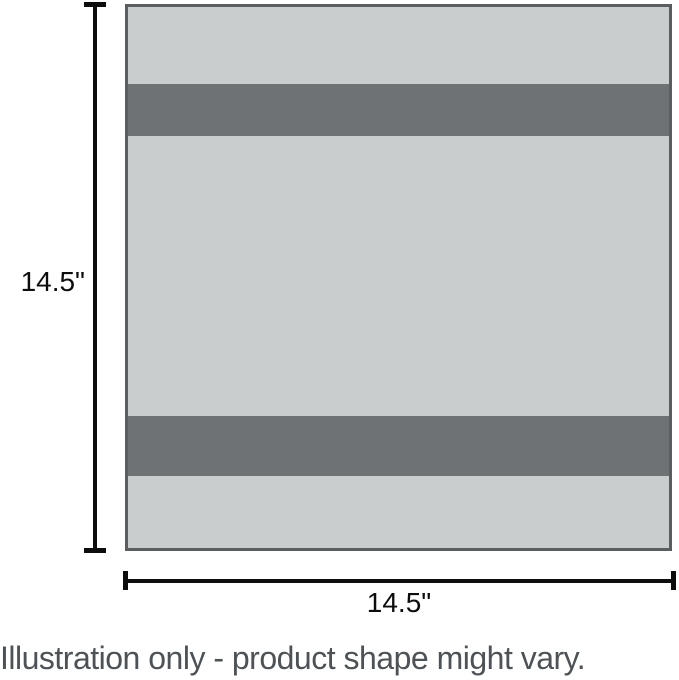 The height and width of the screenshot is (680, 679). What do you see at coordinates (399, 602) in the screenshot?
I see `width-dimension-label: 14.5"` at bounding box center [399, 602].